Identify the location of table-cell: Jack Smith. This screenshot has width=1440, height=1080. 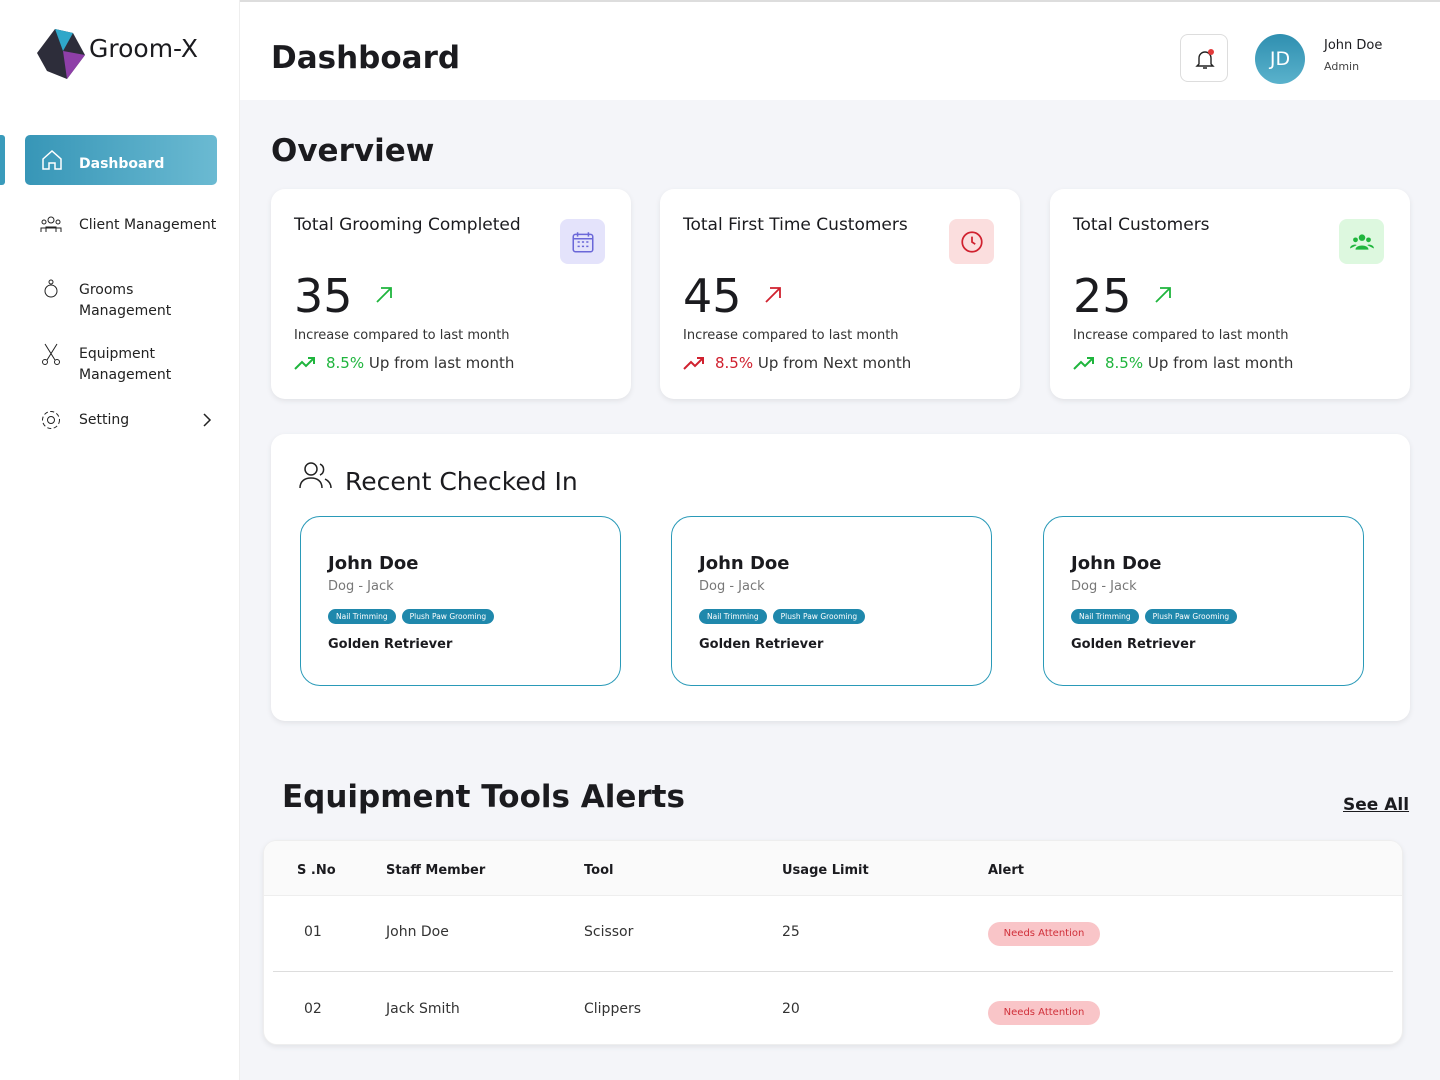
(423, 1009).